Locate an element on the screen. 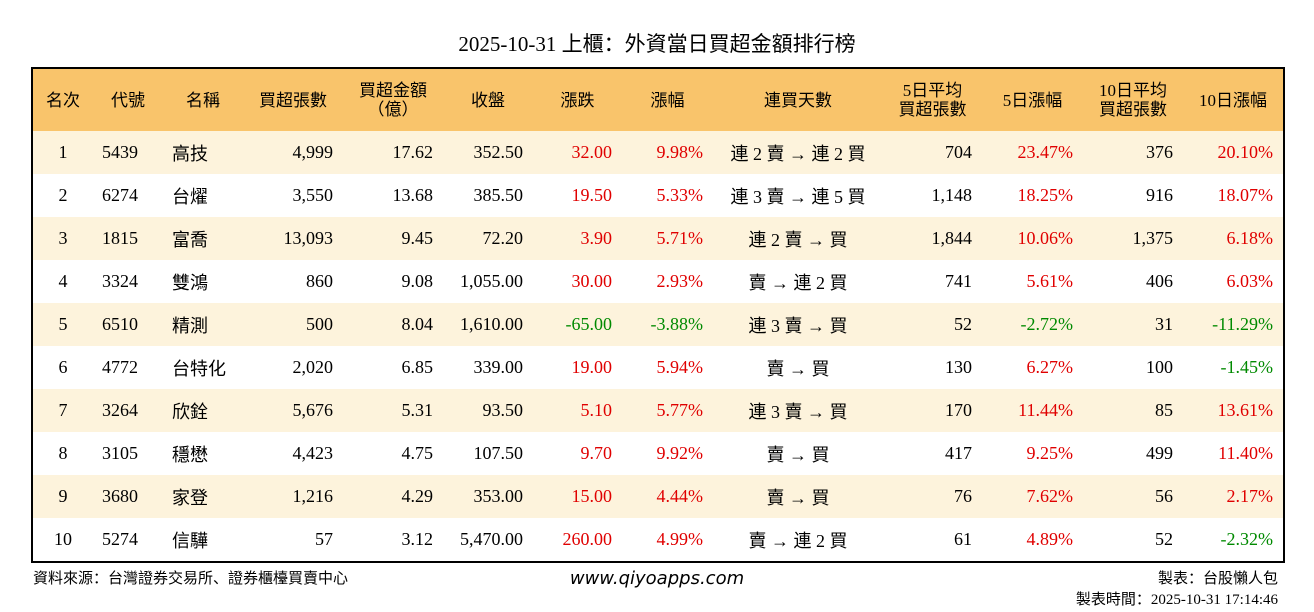 The image size is (1314, 612). header-cell: 買超金額 （億） is located at coordinates (393, 99).